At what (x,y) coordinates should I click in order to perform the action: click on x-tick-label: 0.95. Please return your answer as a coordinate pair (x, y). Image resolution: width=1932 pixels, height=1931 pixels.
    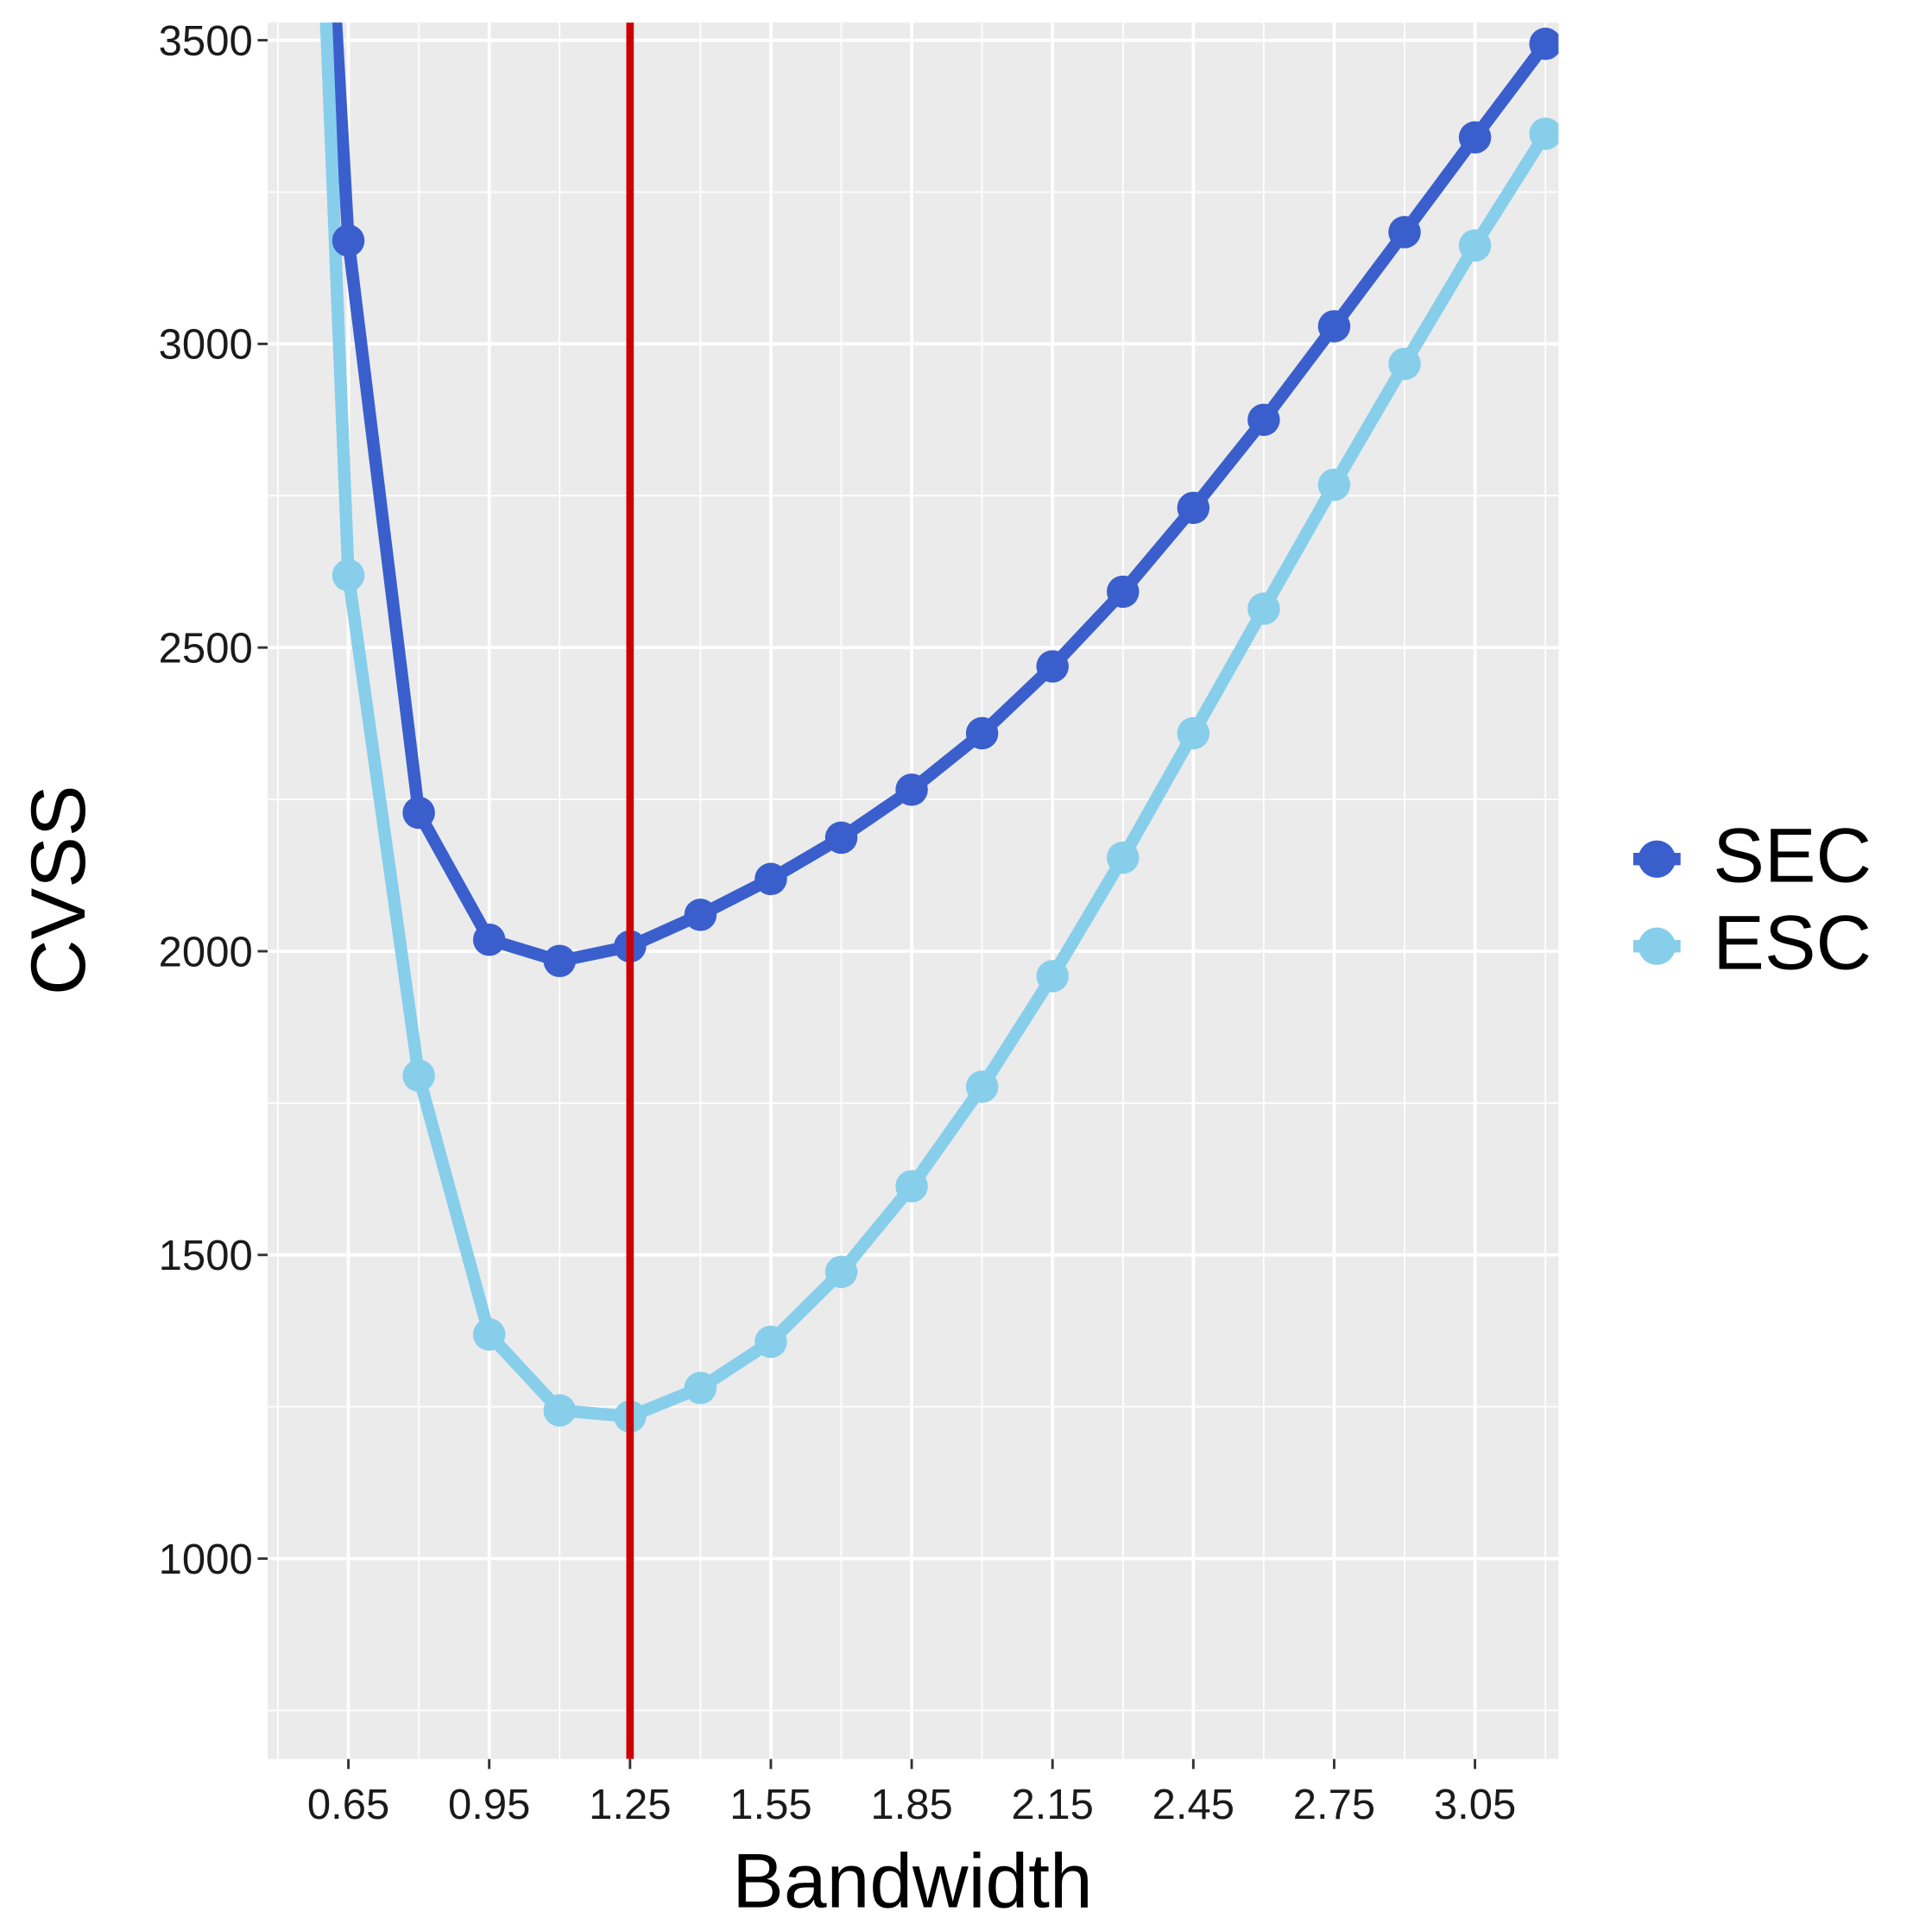
    Looking at the image, I should click on (489, 1805).